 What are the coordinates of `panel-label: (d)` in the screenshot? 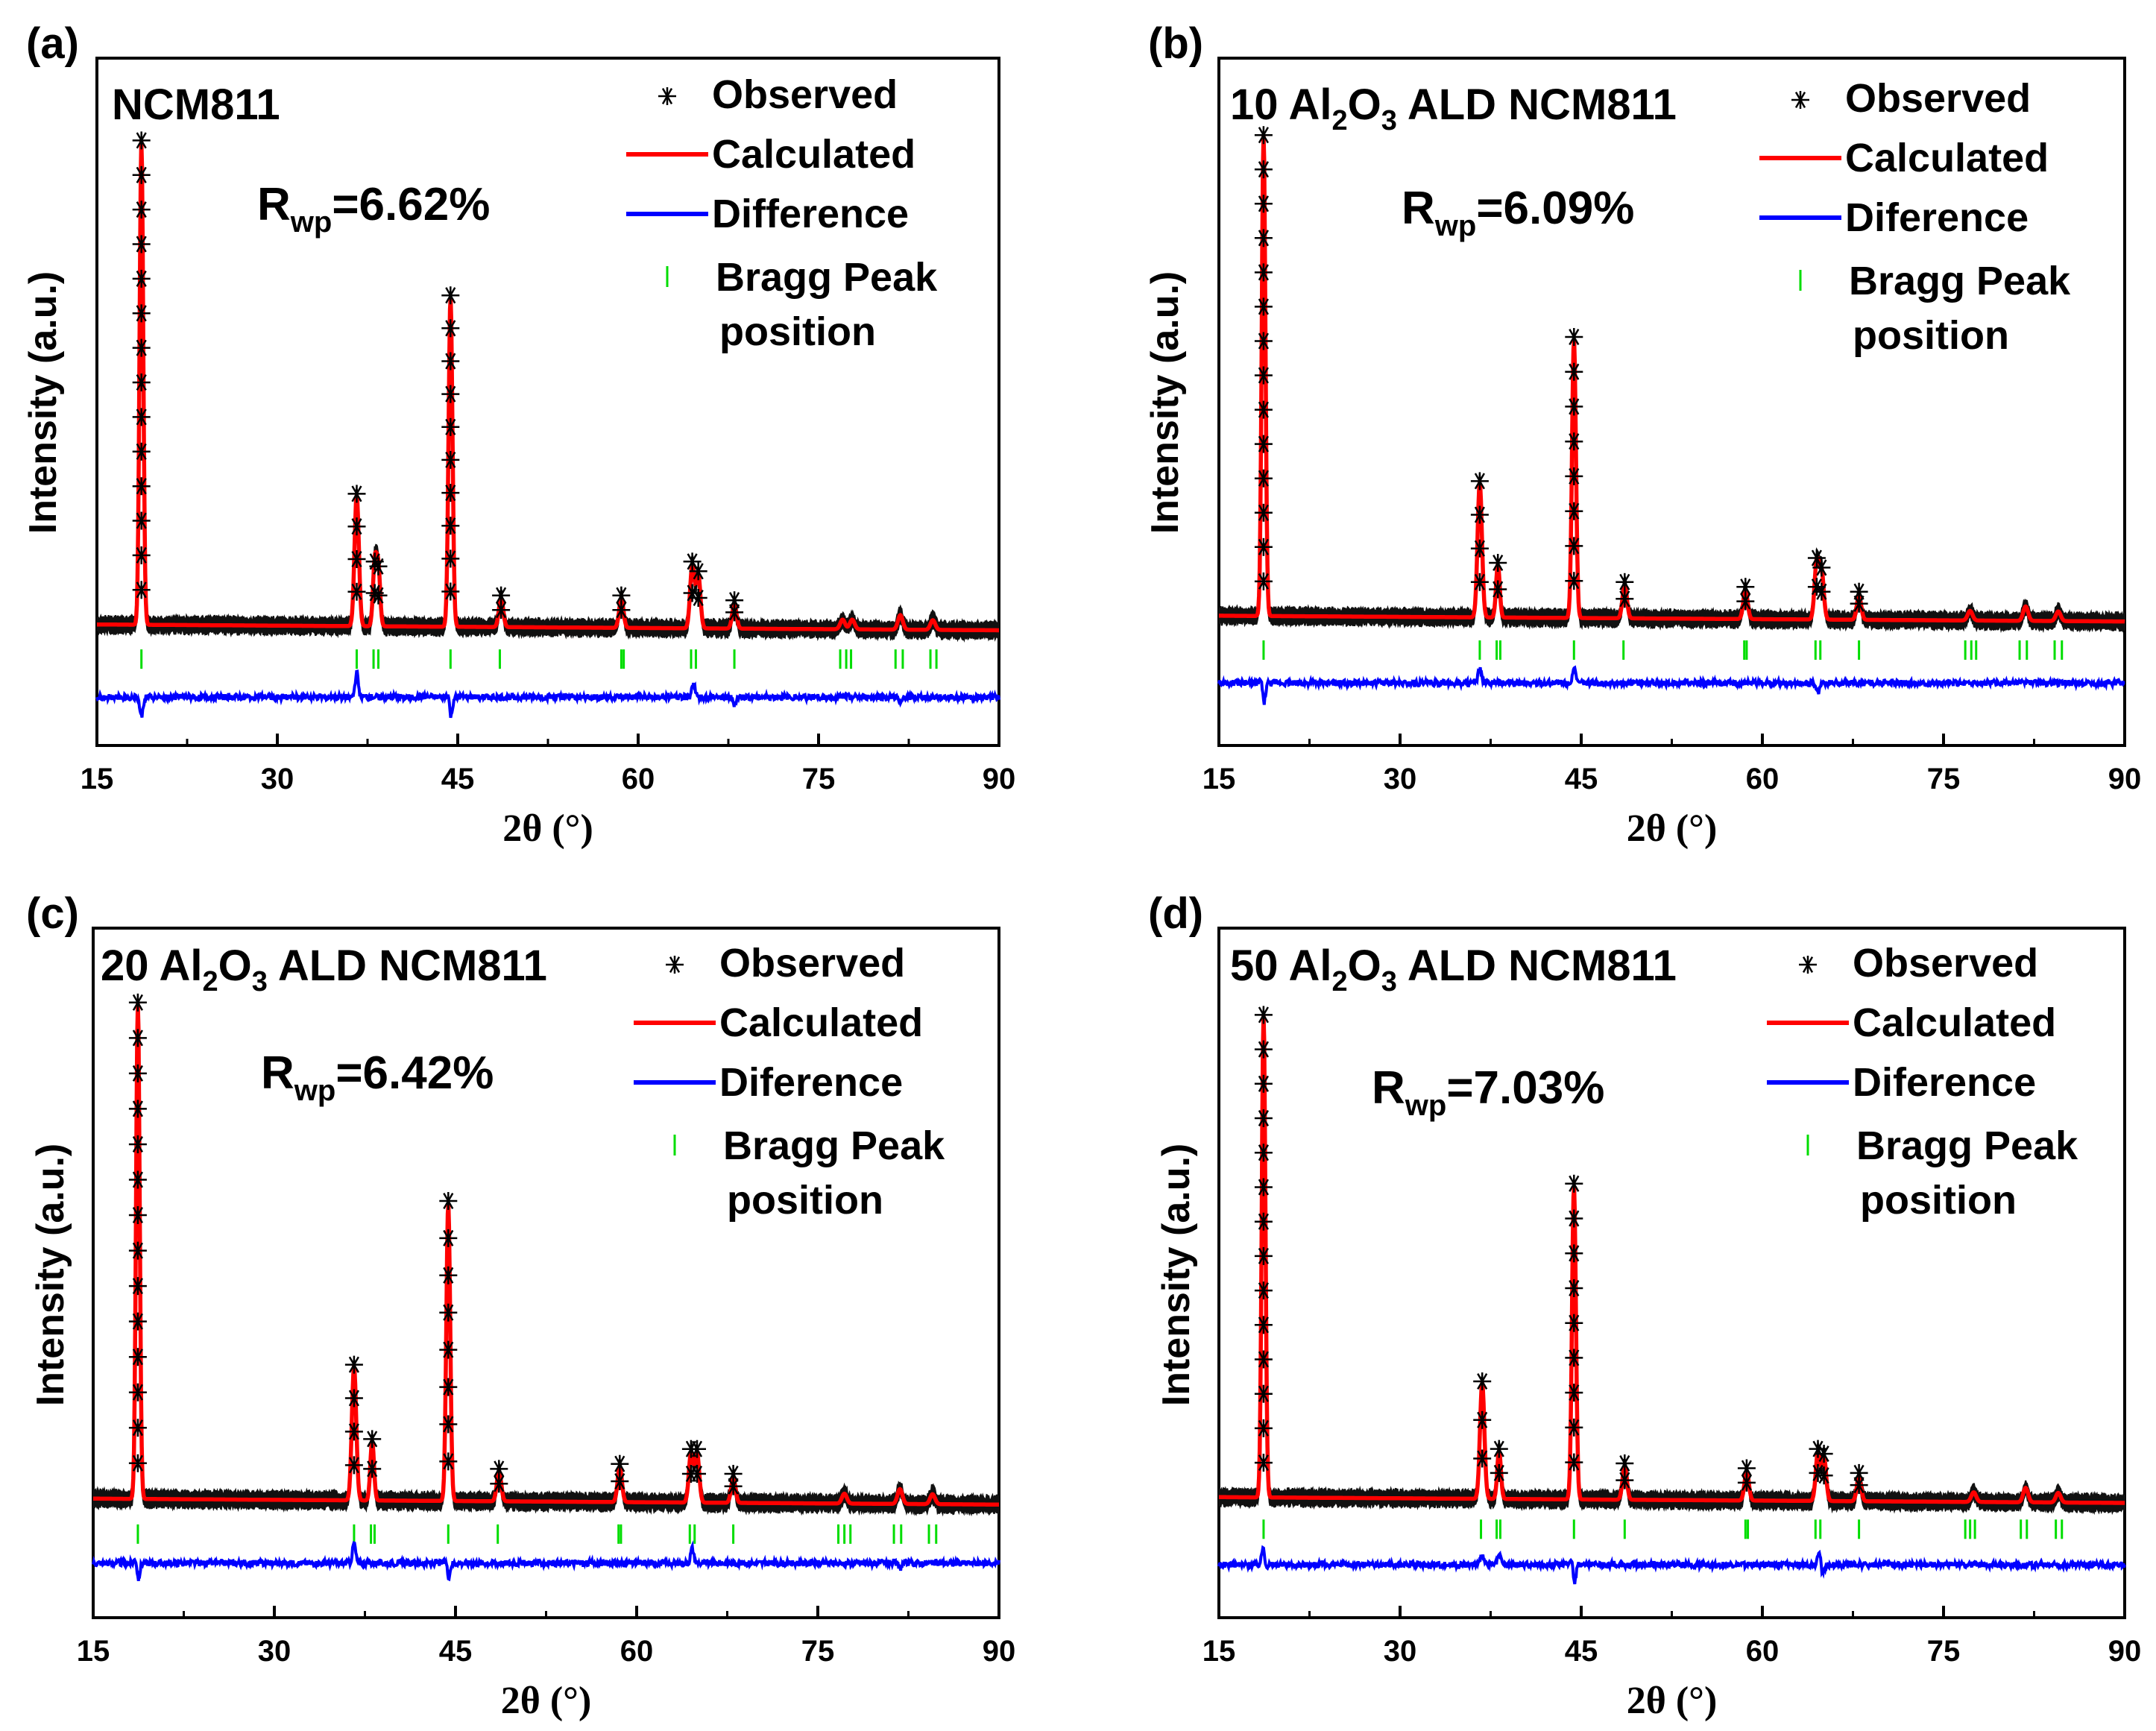 It's located at (1175, 914).